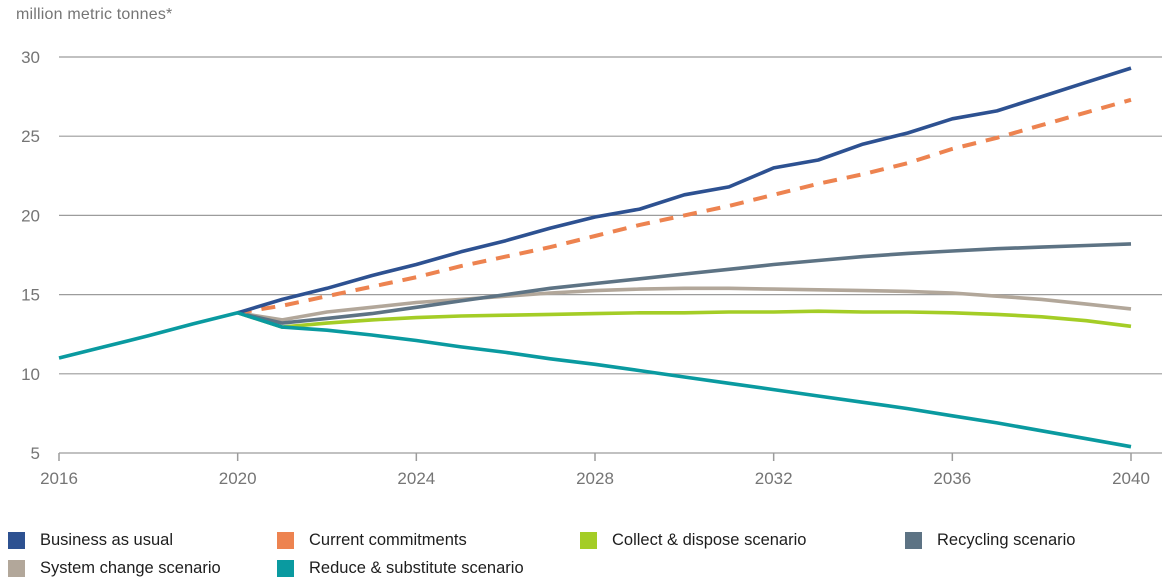 The height and width of the screenshot is (583, 1172). What do you see at coordinates (106, 539) in the screenshot?
I see `legend-label: Business as usual` at bounding box center [106, 539].